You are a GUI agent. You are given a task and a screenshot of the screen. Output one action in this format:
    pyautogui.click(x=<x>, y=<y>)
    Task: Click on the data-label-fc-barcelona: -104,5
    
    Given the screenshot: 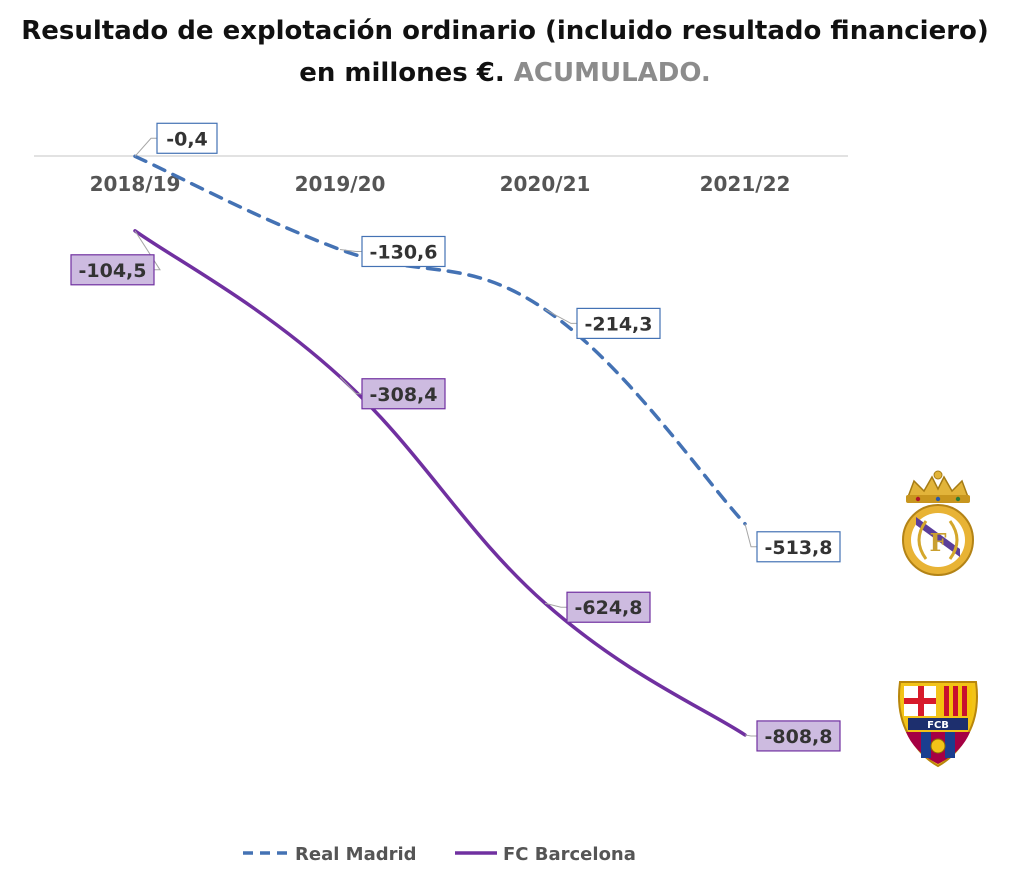 What is the action you would take?
    pyautogui.click(x=113, y=271)
    